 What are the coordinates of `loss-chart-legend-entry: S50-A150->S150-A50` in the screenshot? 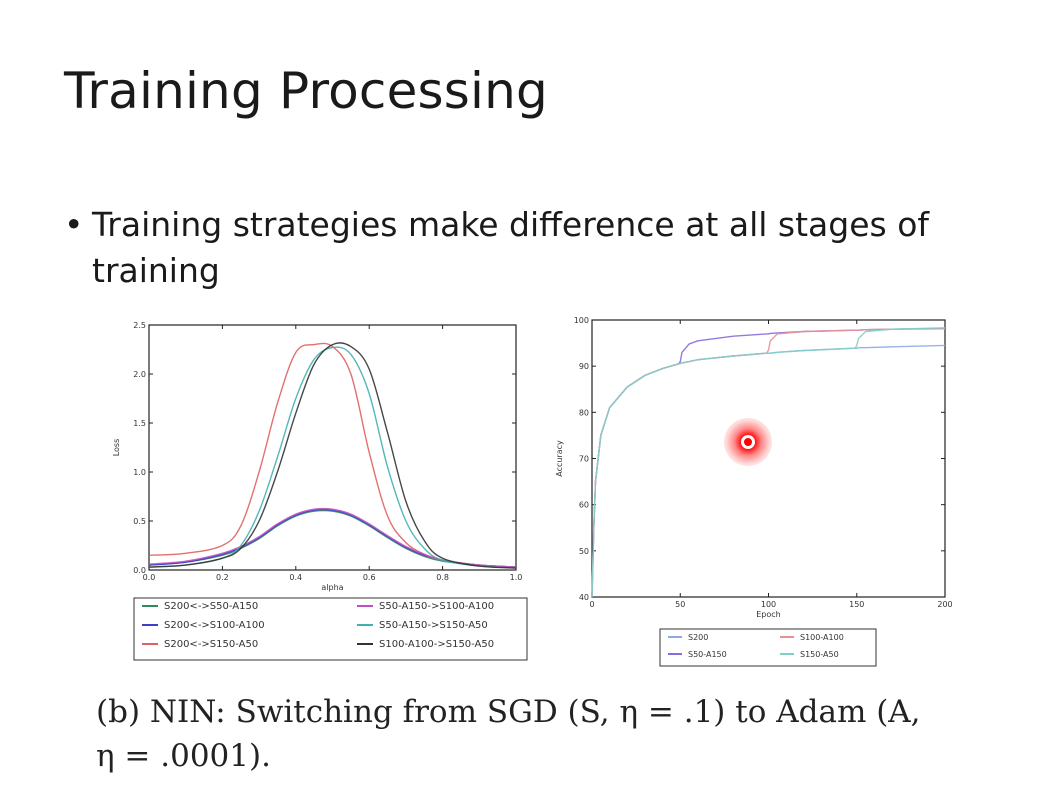 It's located at (433, 625).